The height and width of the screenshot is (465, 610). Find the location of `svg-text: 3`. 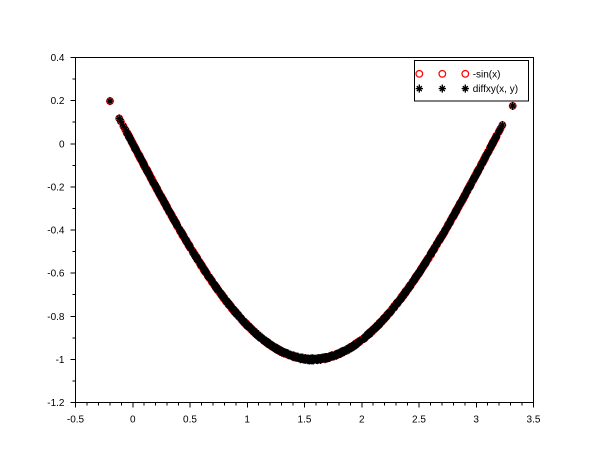

svg-text: 3 is located at coordinates (476, 420).